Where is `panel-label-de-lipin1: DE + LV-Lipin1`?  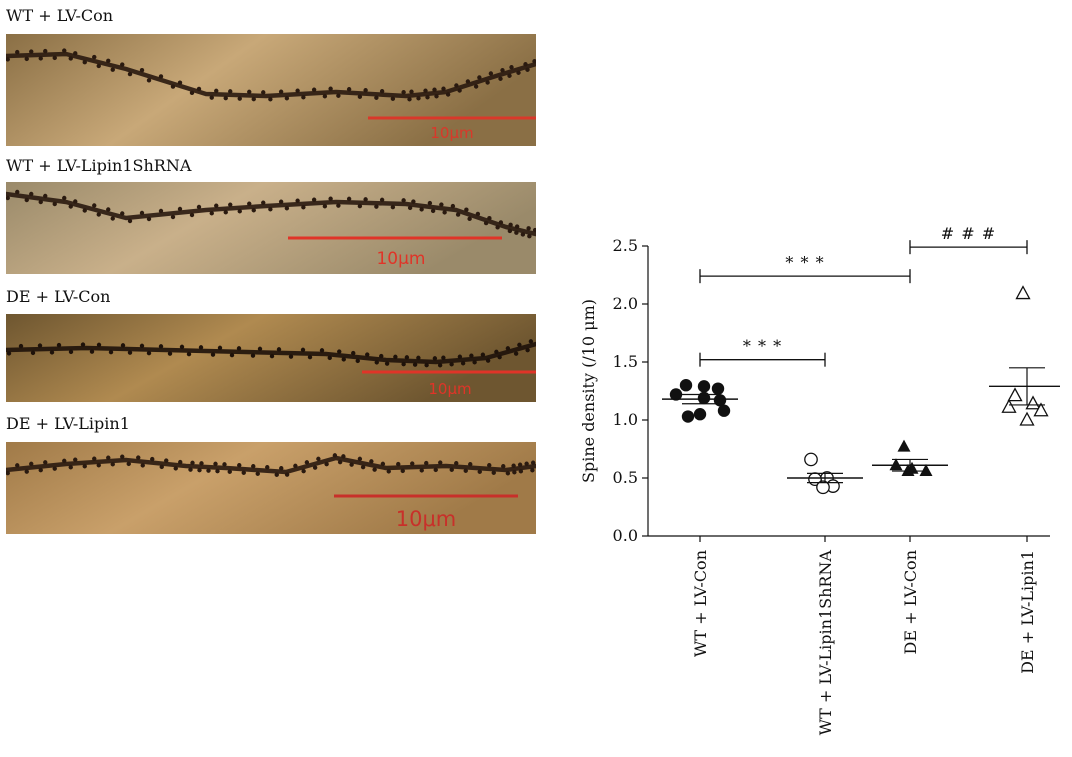 panel-label-de-lipin1: DE + LV-Lipin1 is located at coordinates (68, 423).